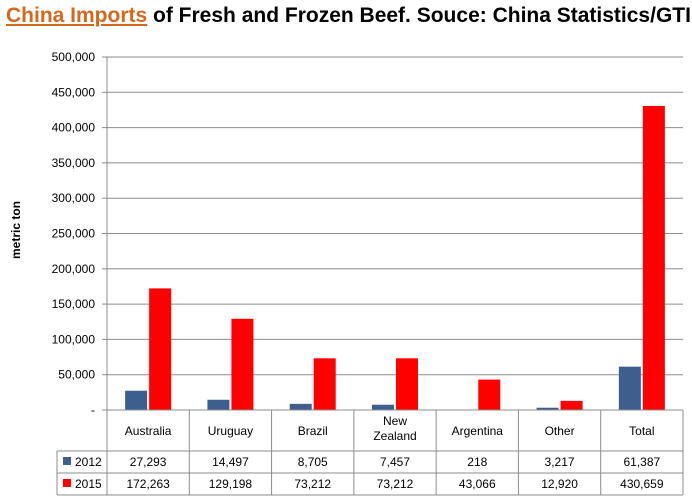 Image resolution: width=692 pixels, height=499 pixels. Describe the element at coordinates (74, 198) in the screenshot. I see `y-tick-label: 300,000` at that location.